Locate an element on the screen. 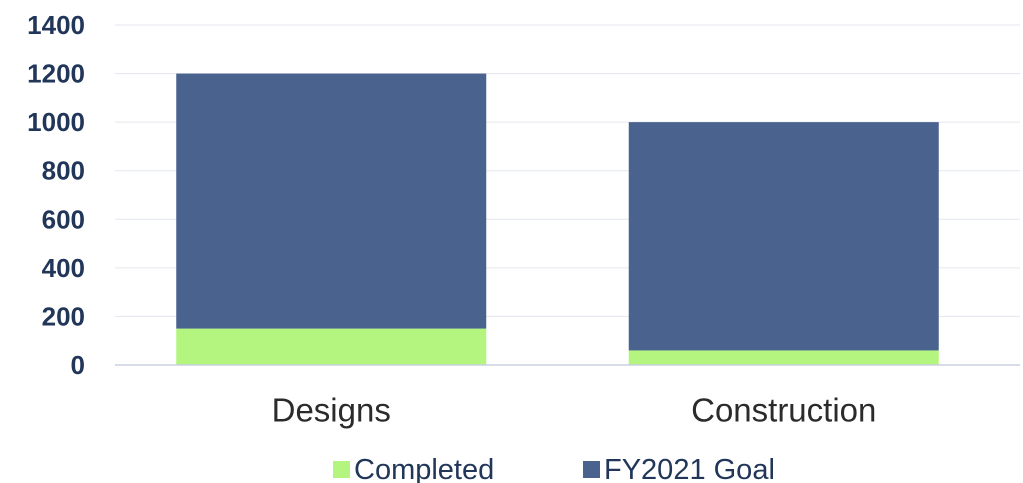 The width and height of the screenshot is (1023, 483). y-tick-label: 1200 is located at coordinates (56, 74).